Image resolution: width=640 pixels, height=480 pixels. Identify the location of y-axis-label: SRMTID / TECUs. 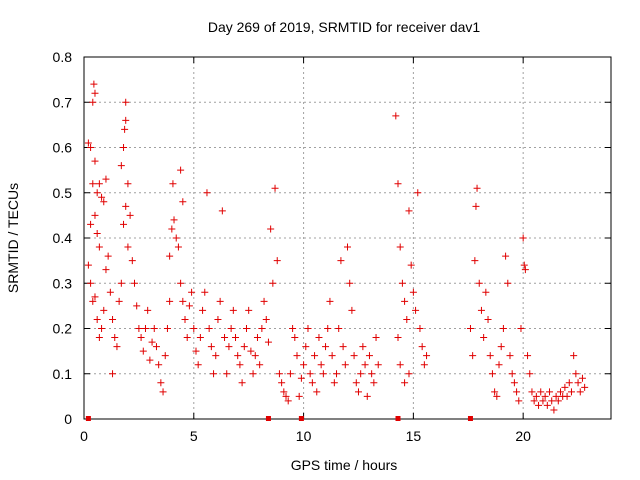
(13, 238).